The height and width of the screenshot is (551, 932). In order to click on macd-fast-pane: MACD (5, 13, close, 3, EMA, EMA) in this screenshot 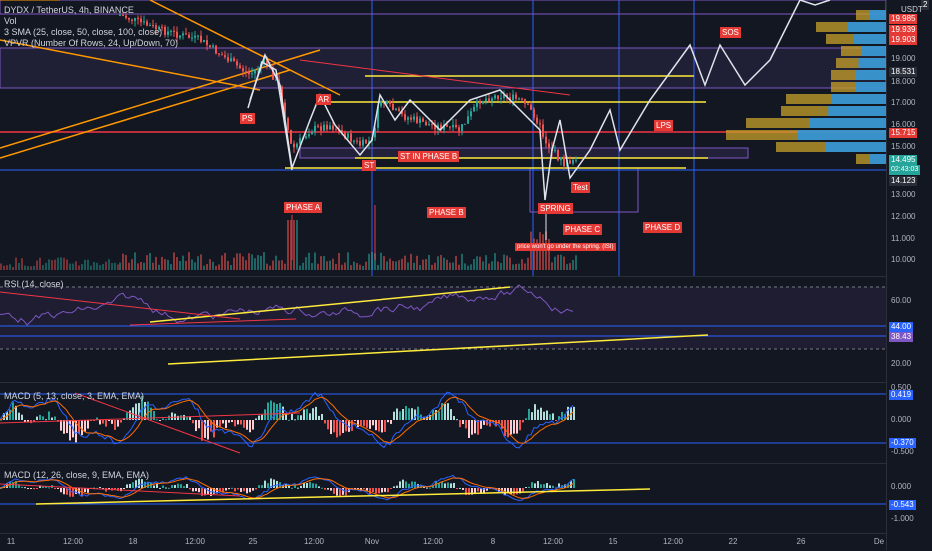, I will do `click(443, 423)`.